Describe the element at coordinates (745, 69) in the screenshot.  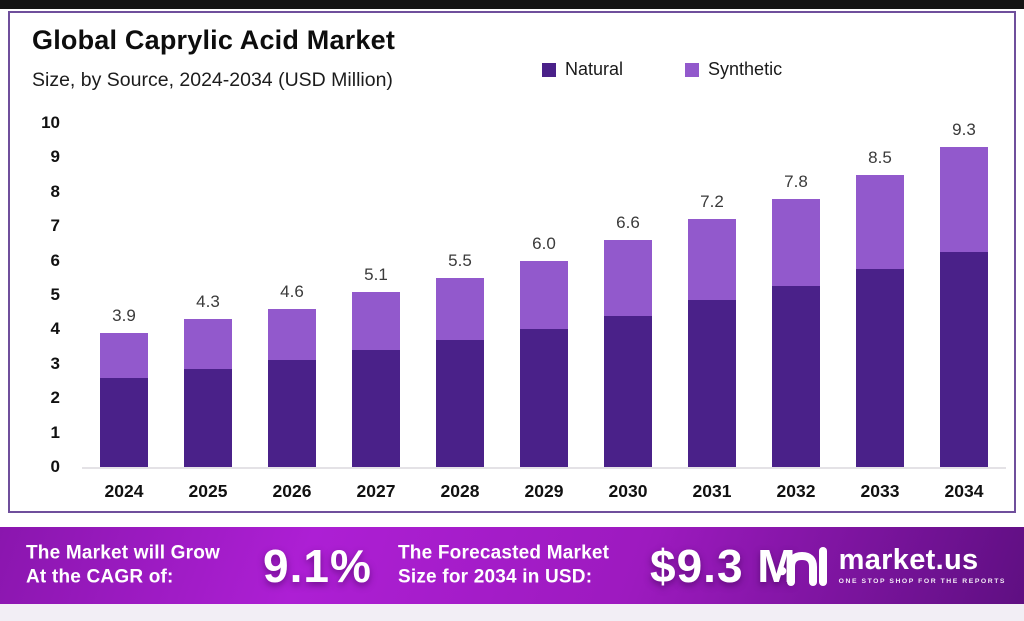
I see `legend-label-synthetic: Synthetic` at that location.